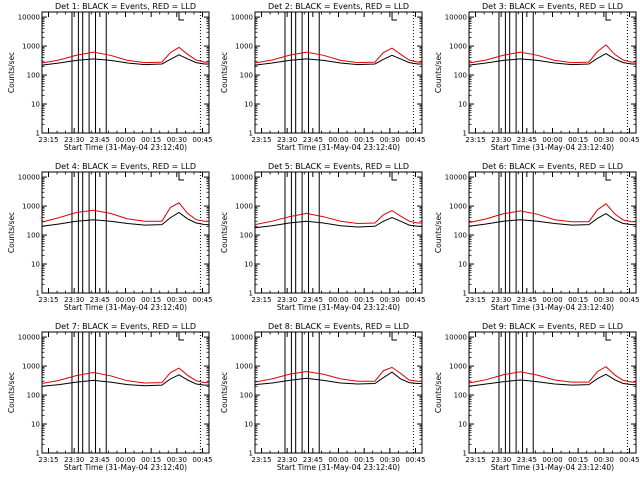  What do you see at coordinates (125, 166) in the screenshot?
I see `panel-title: Det 4: BLACK = Events, RED = LLD` at bounding box center [125, 166].